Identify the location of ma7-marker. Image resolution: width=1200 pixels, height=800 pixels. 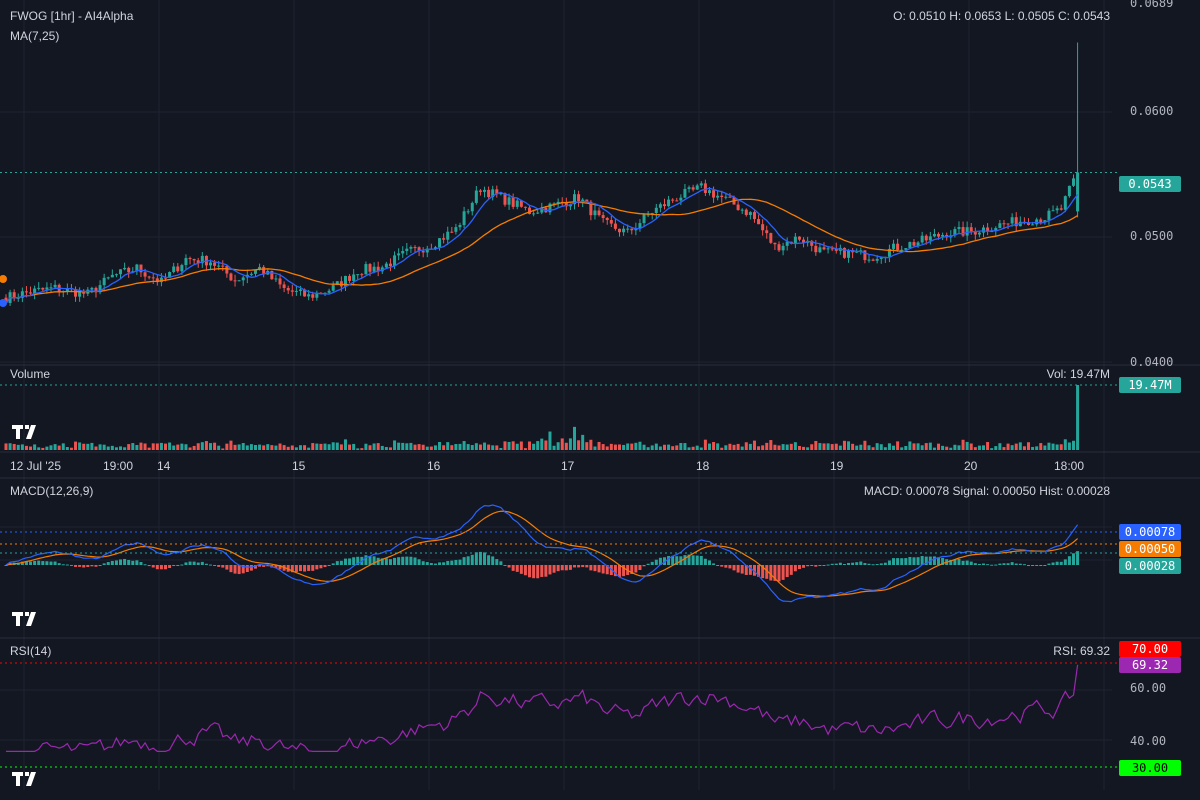
(3, 302).